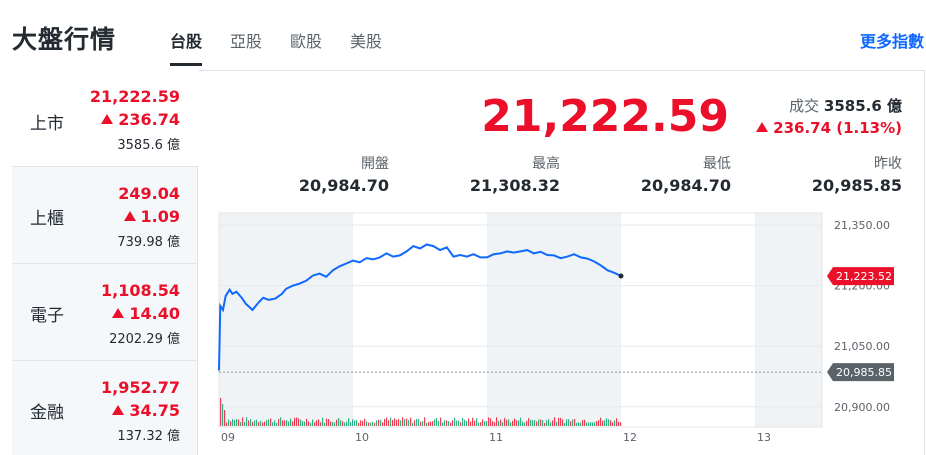  I want to click on sidebar-item-otc: 上櫃 249.04 1.09 739.98 億, so click(105, 215).